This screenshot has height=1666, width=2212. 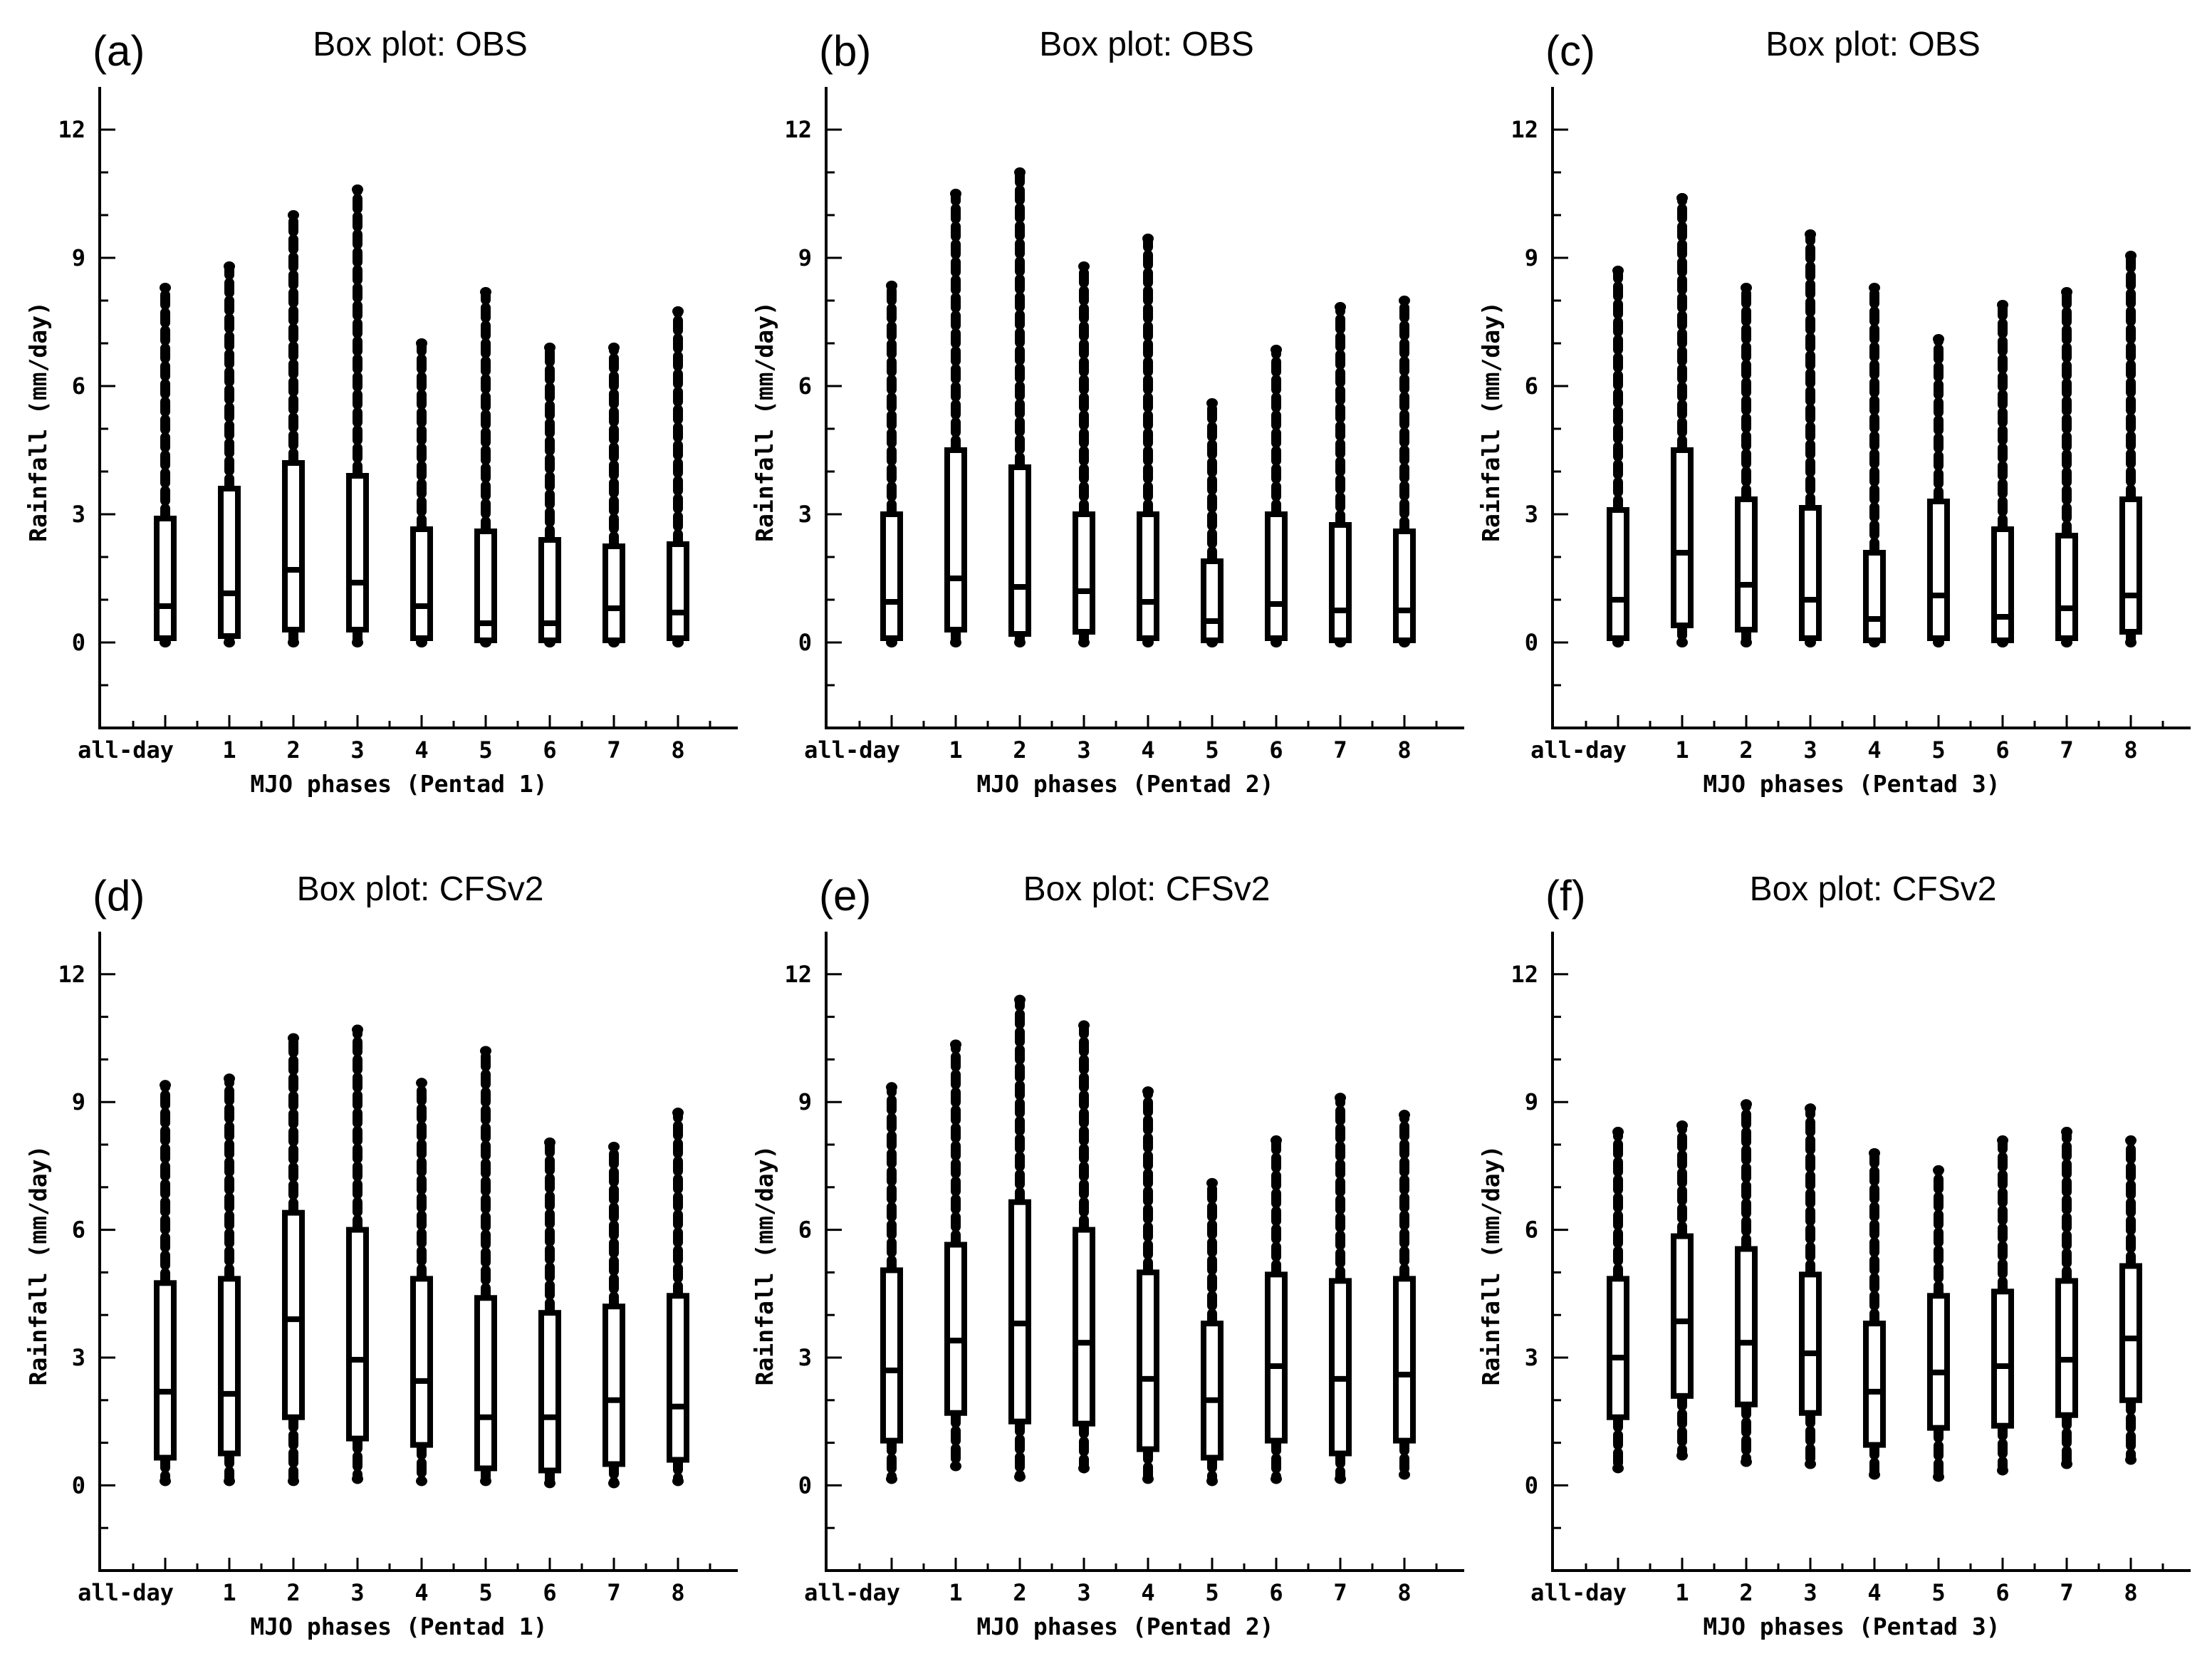 What do you see at coordinates (845, 896) in the screenshot?
I see `panel-letter: (e)` at bounding box center [845, 896].